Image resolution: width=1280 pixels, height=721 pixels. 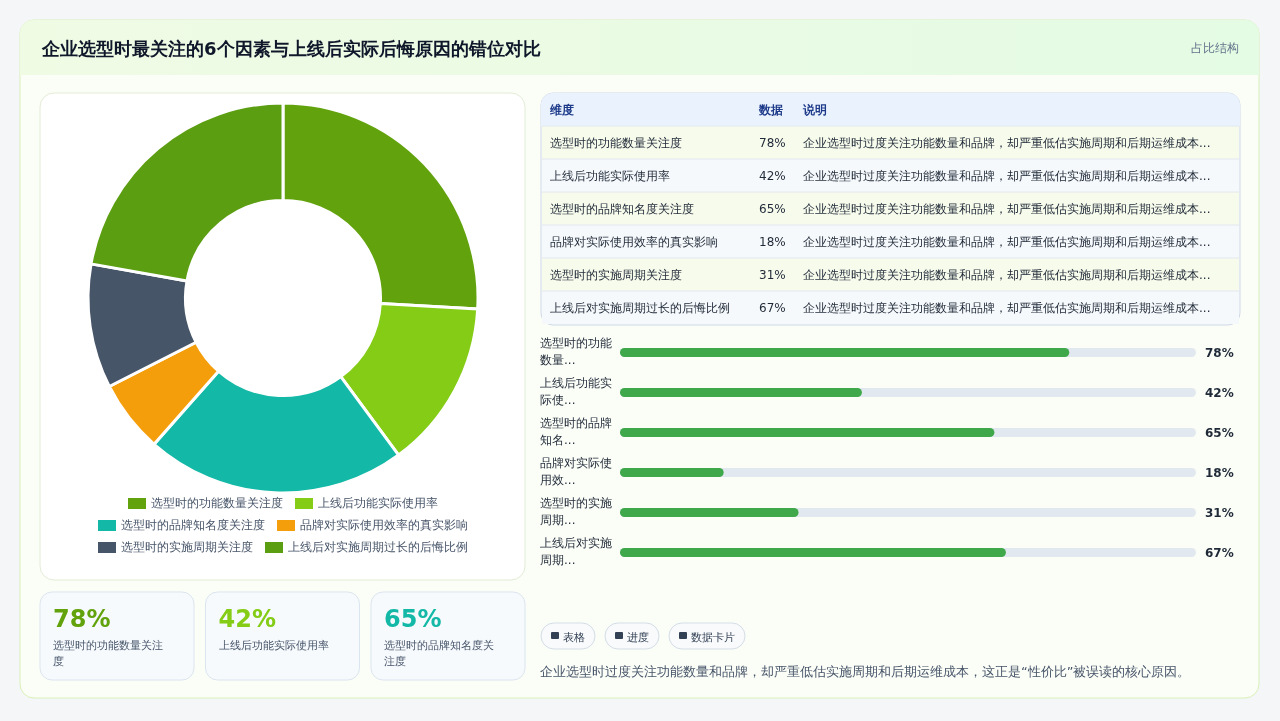 I want to click on legend-label: 品牌对实际使用效率的真实影响, so click(x=384, y=525).